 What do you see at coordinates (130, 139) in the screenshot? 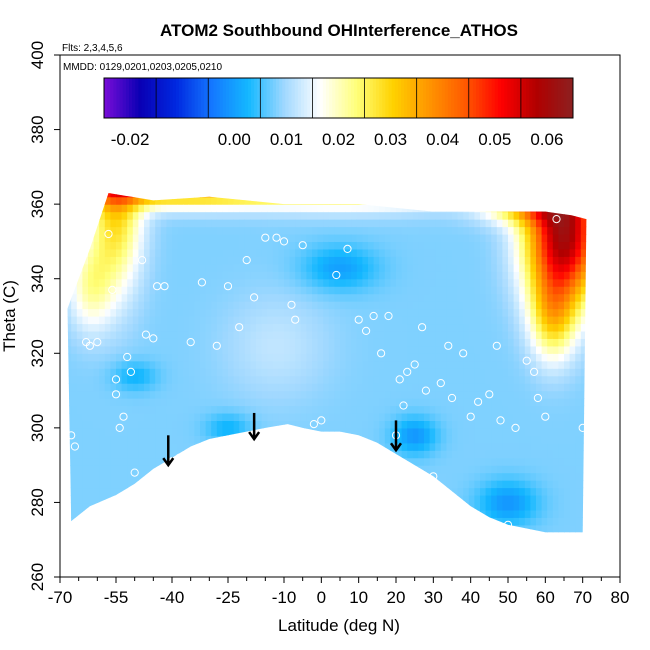
I see `colorbar-tick-label: -0.02` at bounding box center [130, 139].